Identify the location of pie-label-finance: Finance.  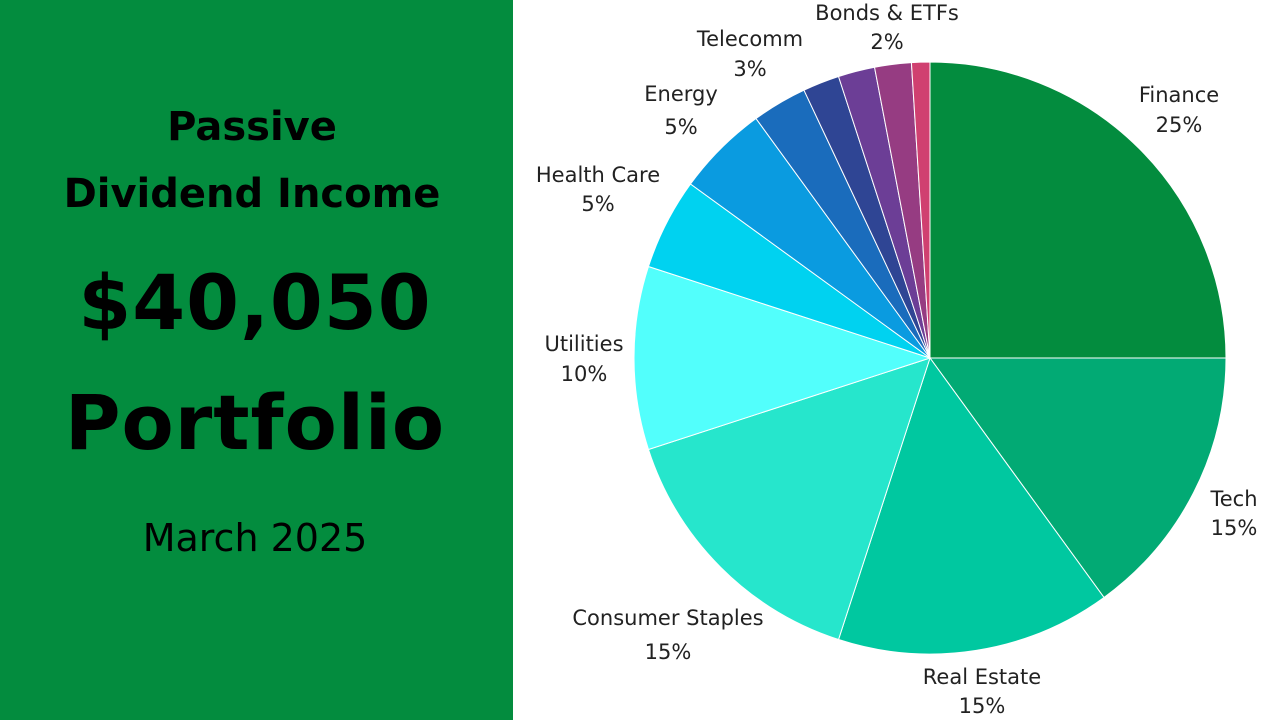
(1179, 95).